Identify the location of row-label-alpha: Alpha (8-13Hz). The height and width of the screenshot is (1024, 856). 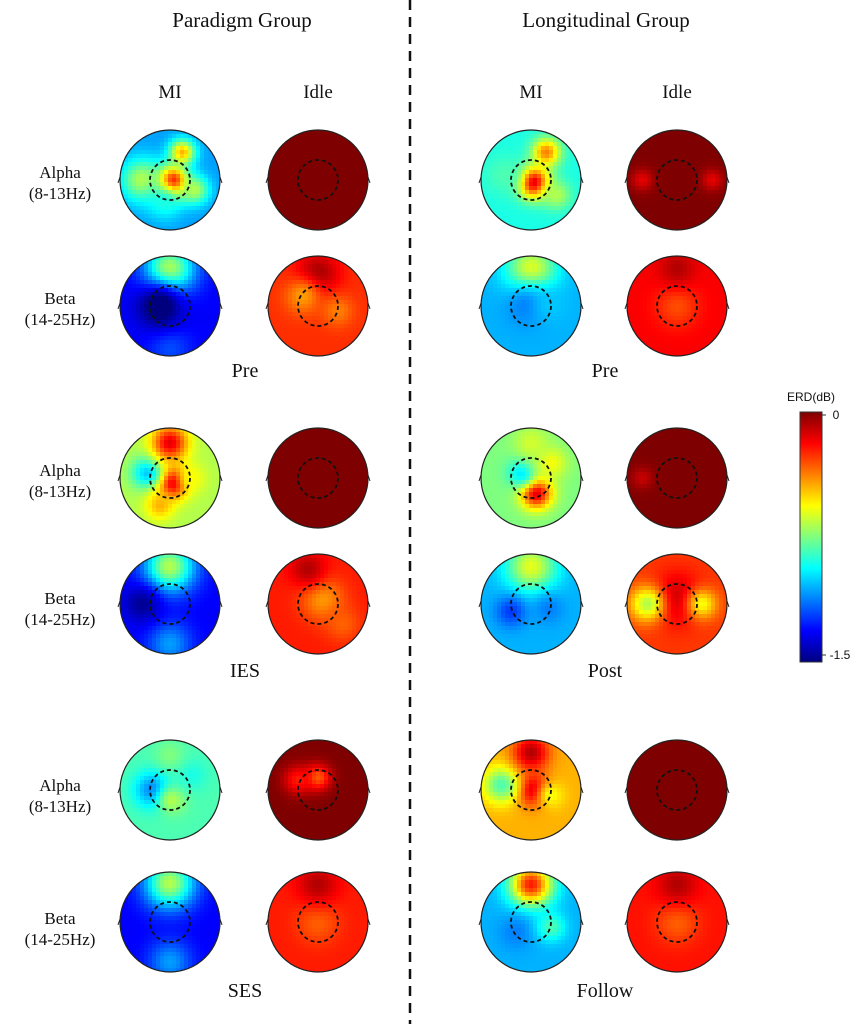
(60, 481).